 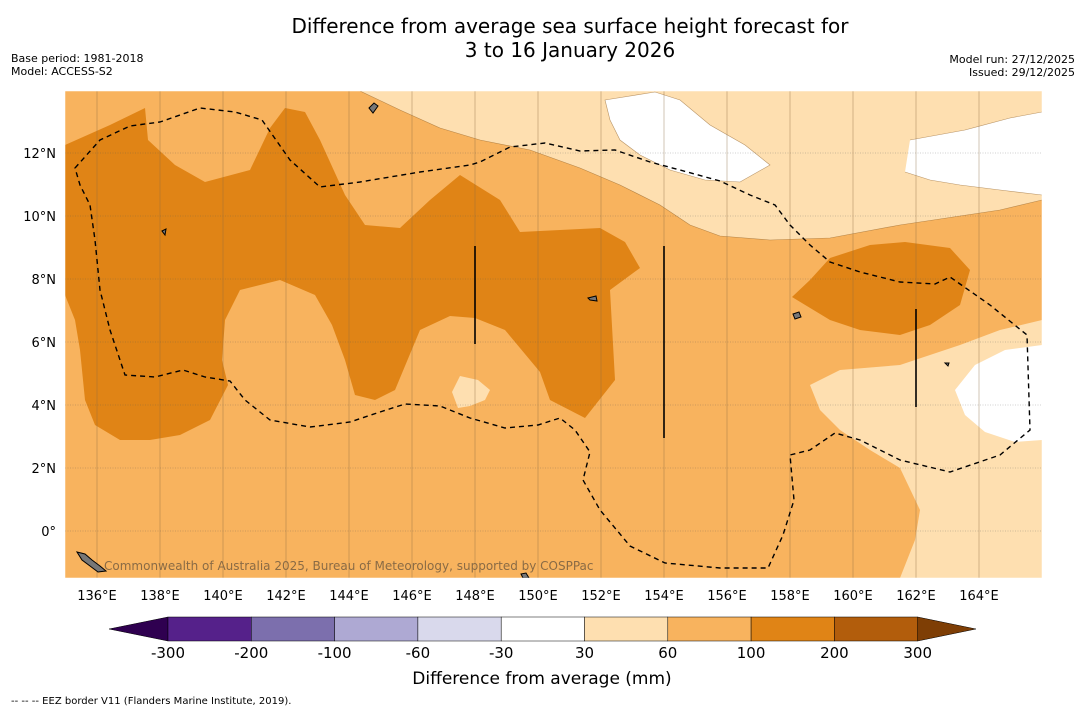 I want to click on lon-tick-label: 140°E, so click(x=223, y=596).